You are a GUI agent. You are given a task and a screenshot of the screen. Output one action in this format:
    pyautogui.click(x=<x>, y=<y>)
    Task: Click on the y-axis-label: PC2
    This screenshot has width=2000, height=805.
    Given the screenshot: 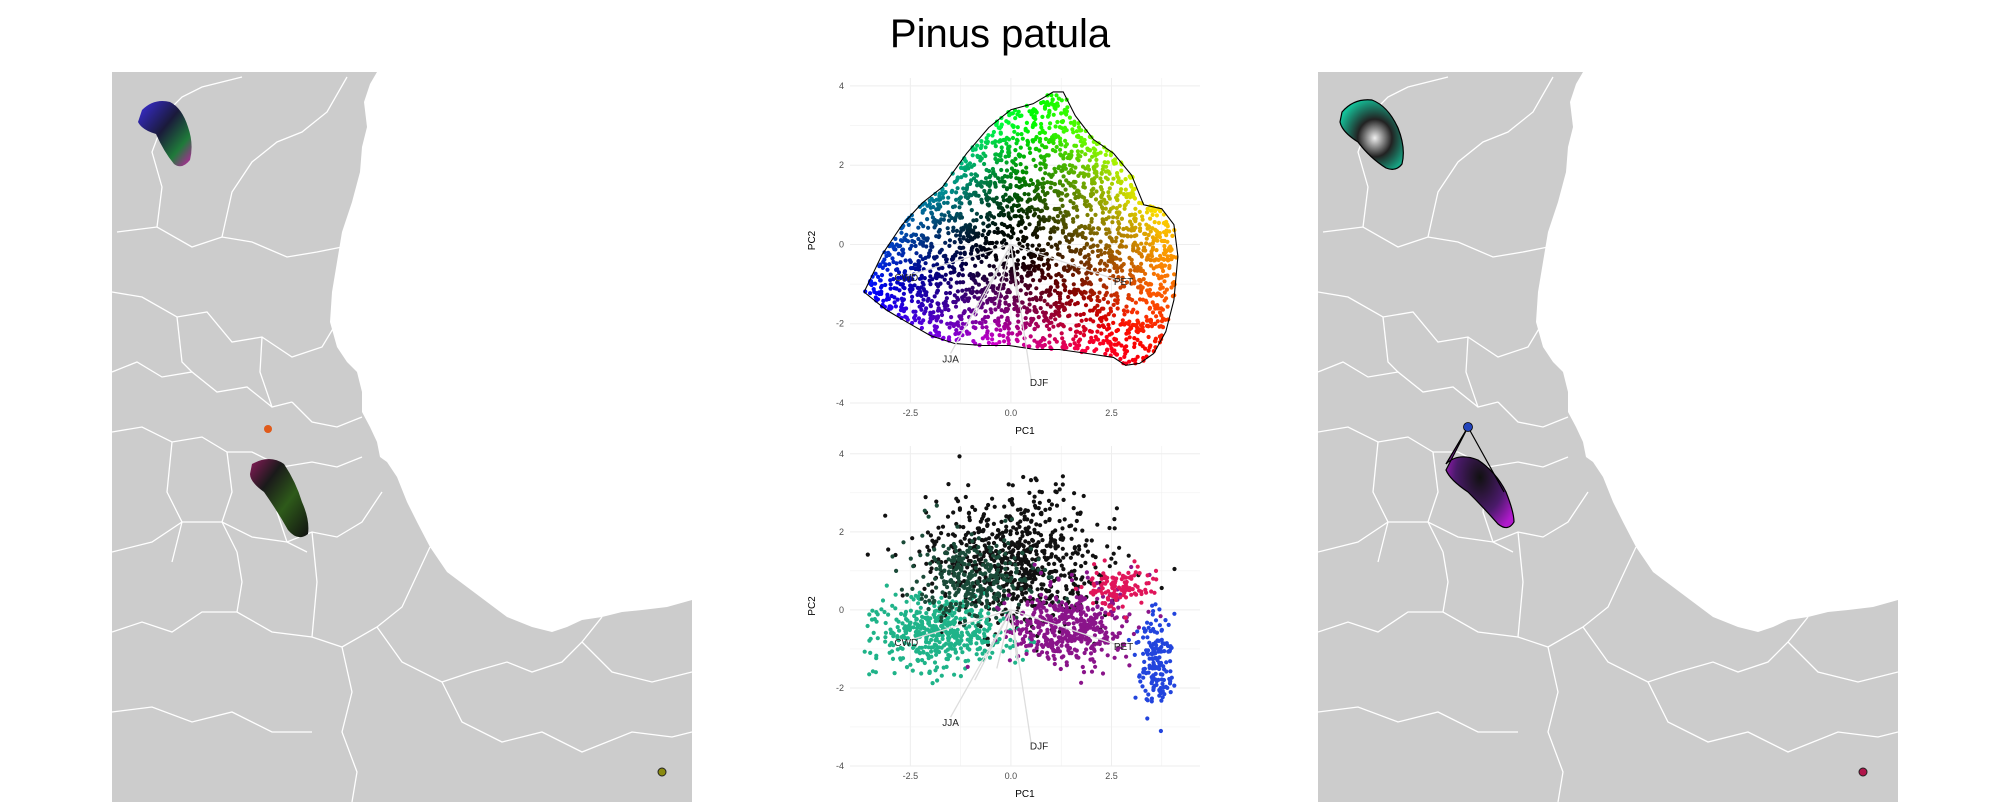 What is the action you would take?
    pyautogui.click(x=812, y=240)
    